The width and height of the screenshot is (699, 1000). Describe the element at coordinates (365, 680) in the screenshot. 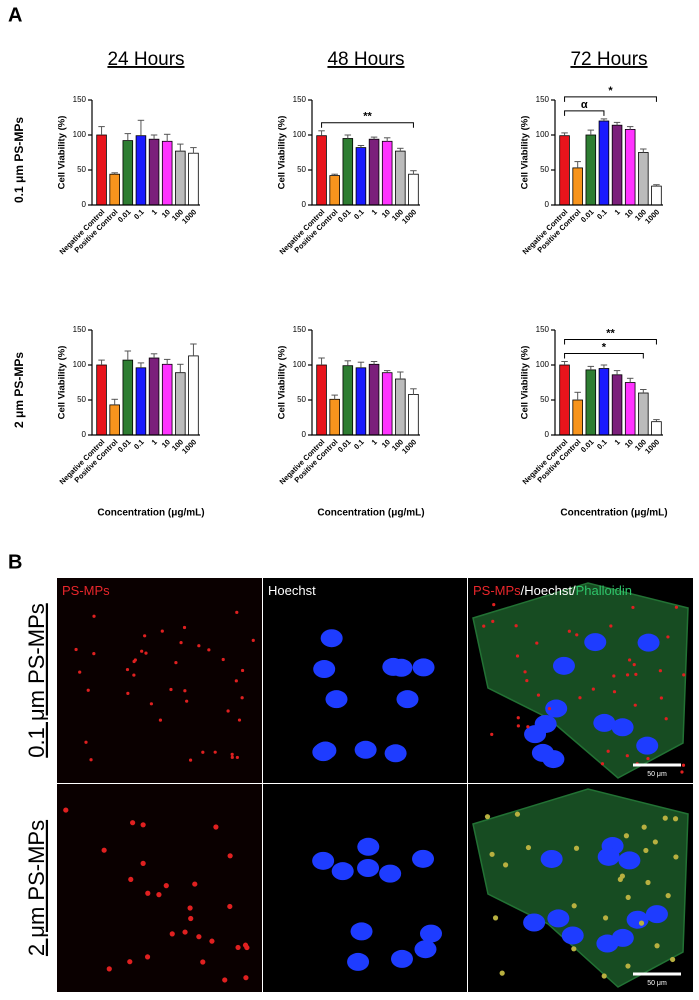

I see `micrograph: Hoechst` at that location.